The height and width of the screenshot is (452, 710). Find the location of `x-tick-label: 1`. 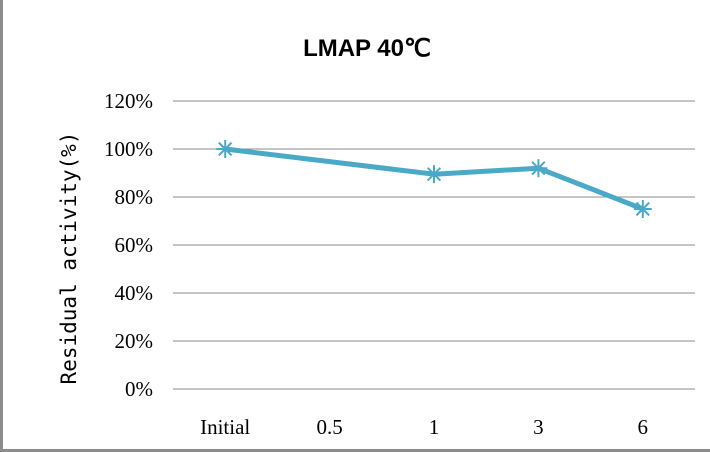

x-tick-label: 1 is located at coordinates (434, 427).